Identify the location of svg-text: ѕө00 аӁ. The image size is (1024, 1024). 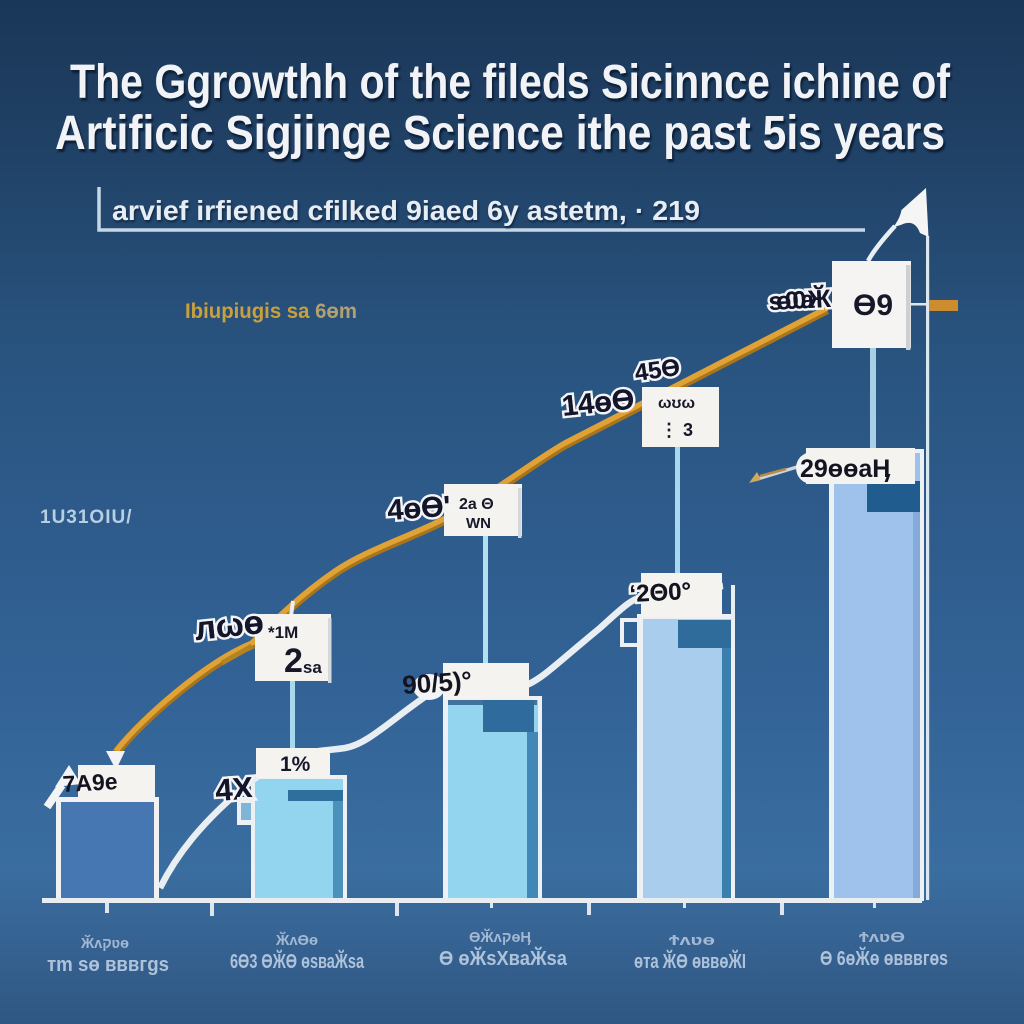
(800, 299).